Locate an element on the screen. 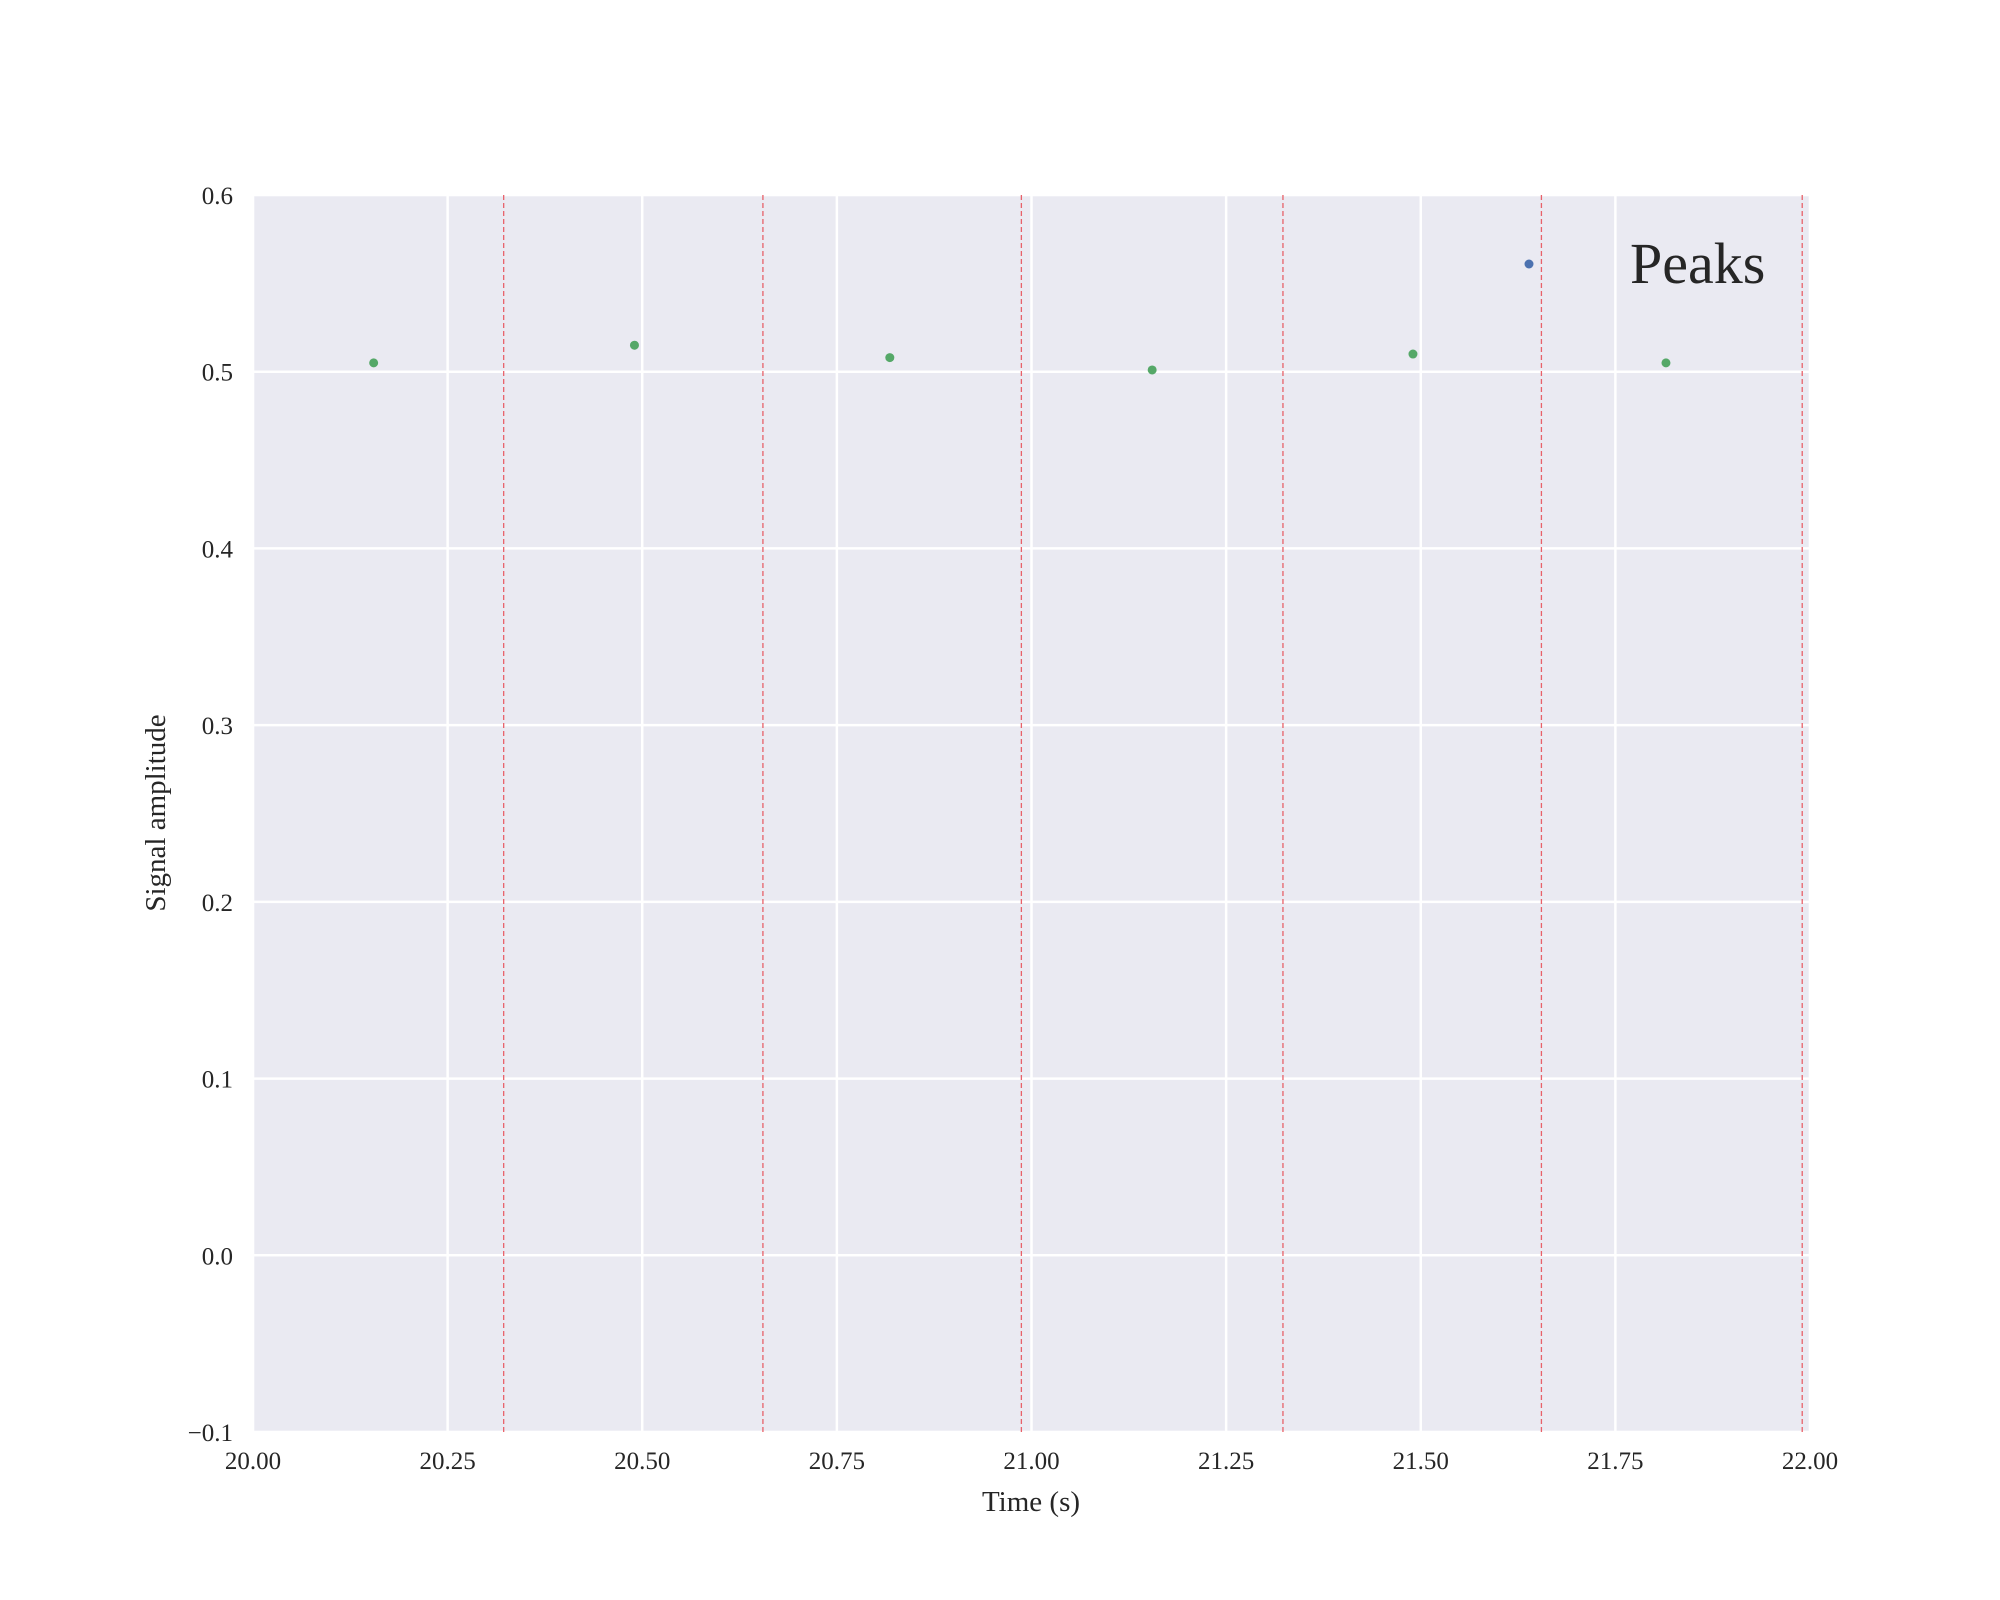  legend-label: Peaks is located at coordinates (1697, 263).